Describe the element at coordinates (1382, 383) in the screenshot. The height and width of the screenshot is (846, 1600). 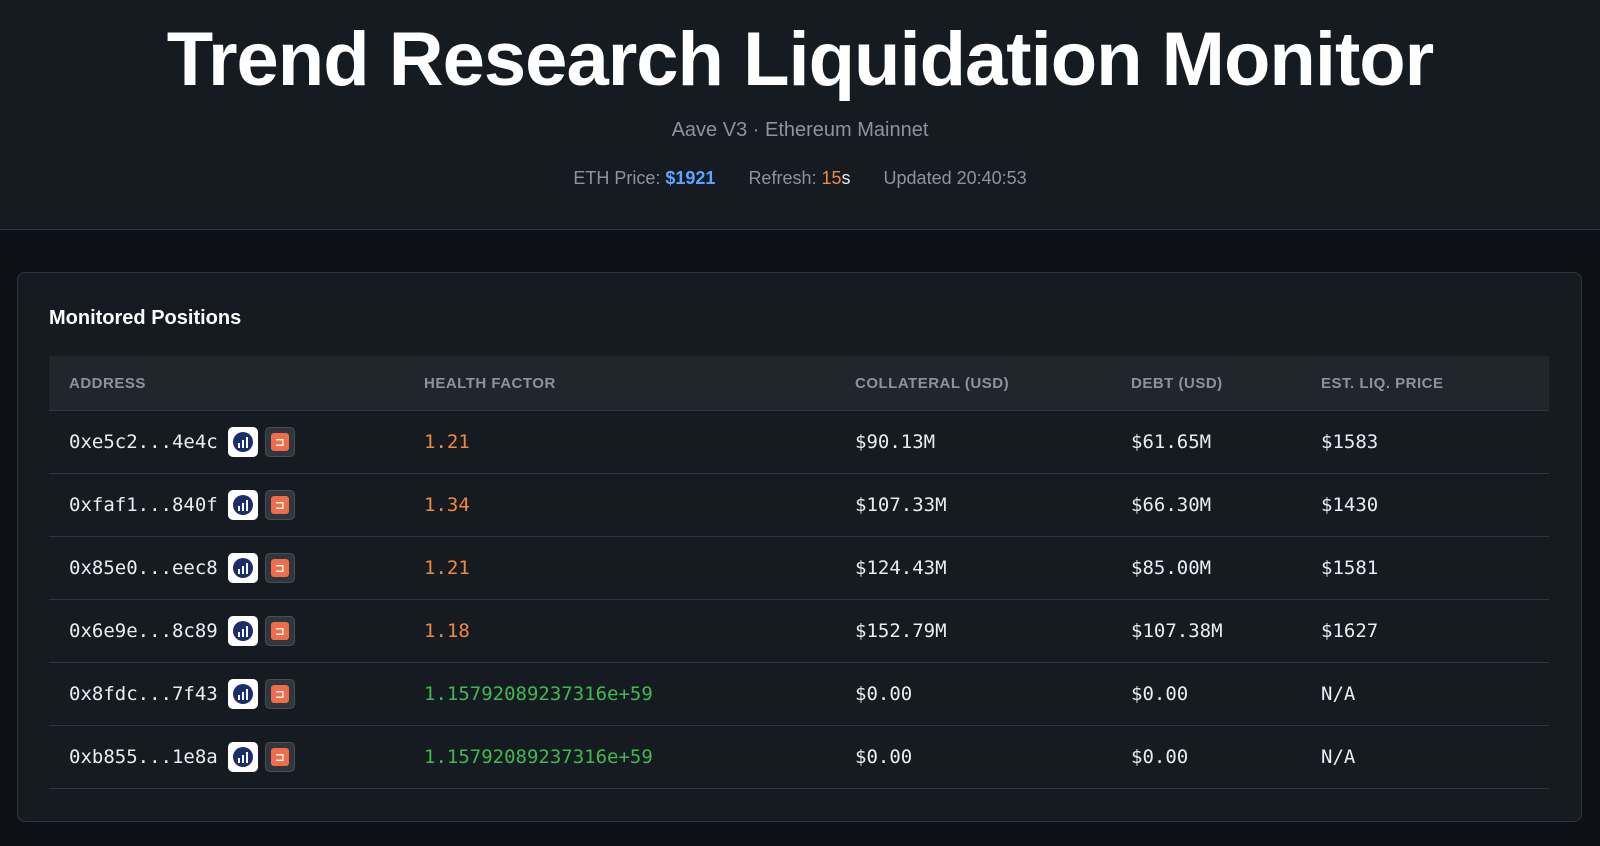
I see `column-header-liq-price: EST. LIQ. PRICE` at that location.